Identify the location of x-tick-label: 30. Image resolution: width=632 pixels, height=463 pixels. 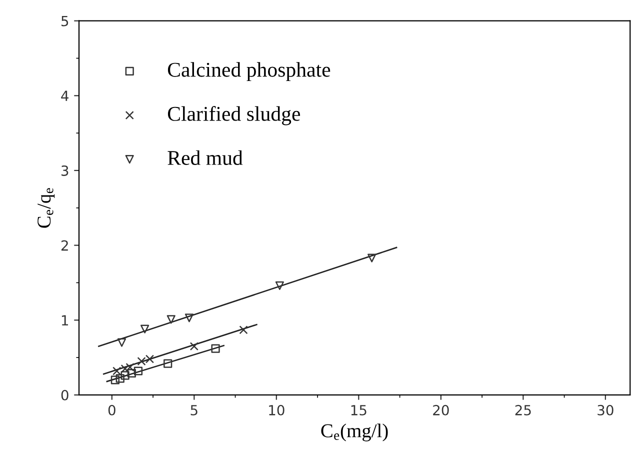
(606, 410).